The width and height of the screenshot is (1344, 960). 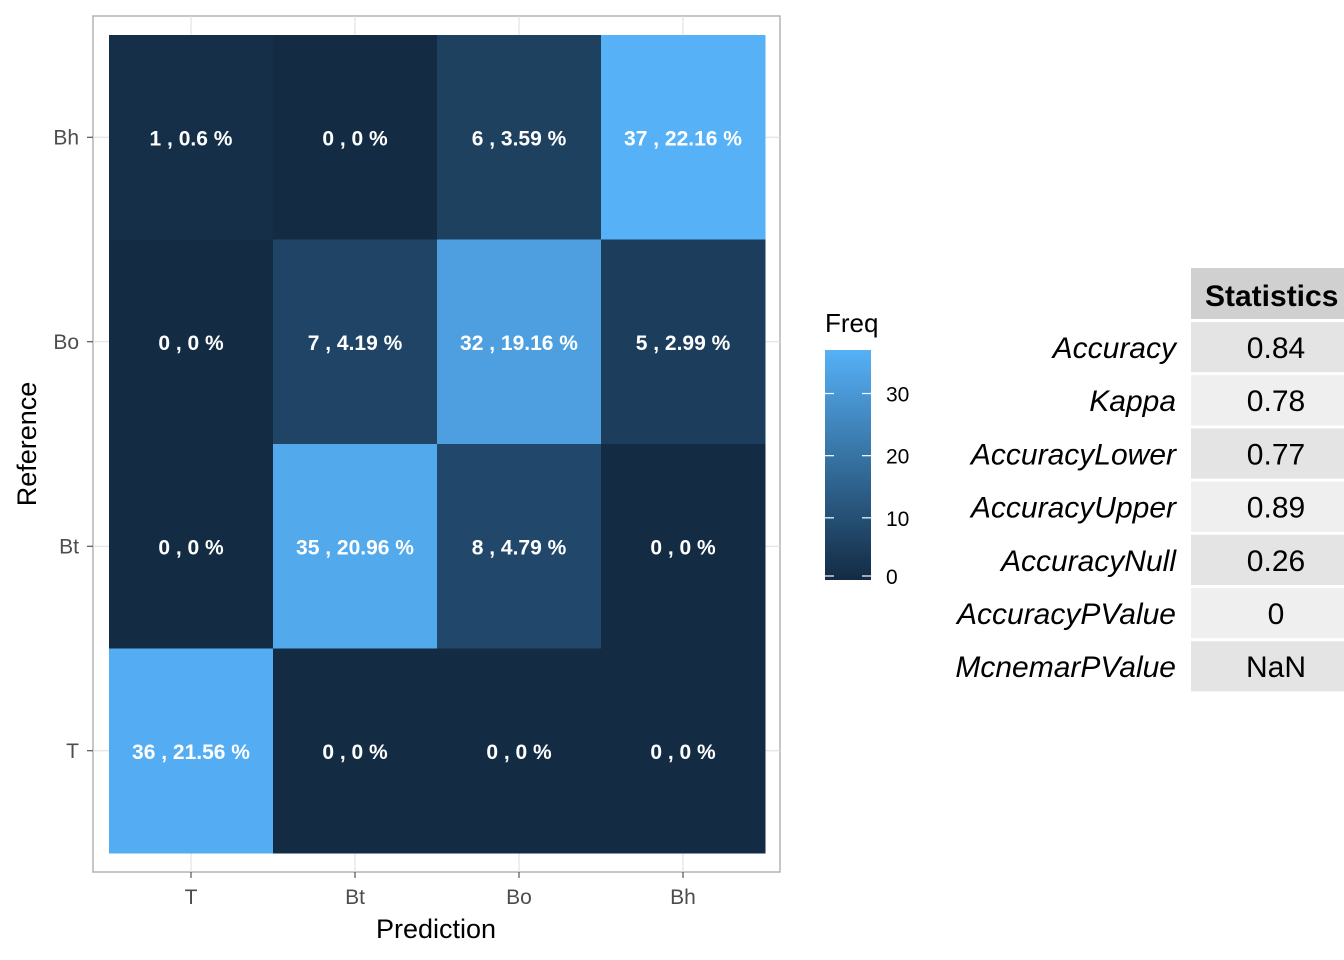 I want to click on statistics-row-label: McnemarPValue, so click(x=1065, y=667).